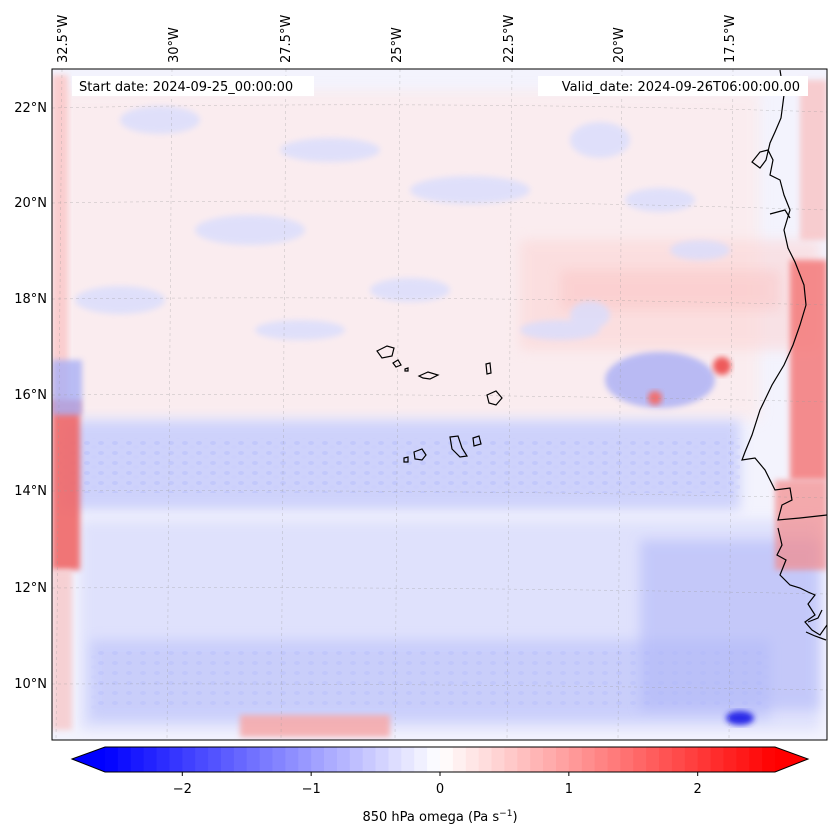 Image resolution: width=837 pixels, height=839 pixels. What do you see at coordinates (791, 759) in the screenshot?
I see `colorbar-extend-high` at bounding box center [791, 759].